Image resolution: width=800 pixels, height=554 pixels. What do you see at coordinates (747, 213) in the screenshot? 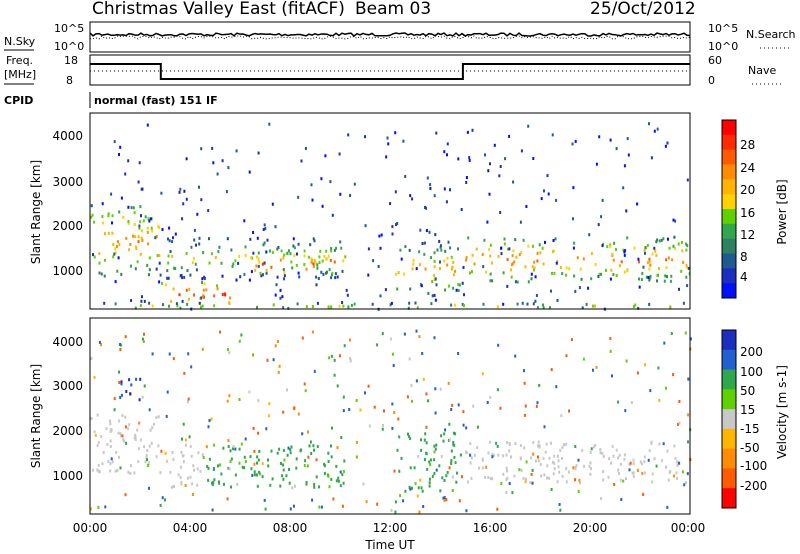
I see `power-cbar-tick: 16` at bounding box center [747, 213].